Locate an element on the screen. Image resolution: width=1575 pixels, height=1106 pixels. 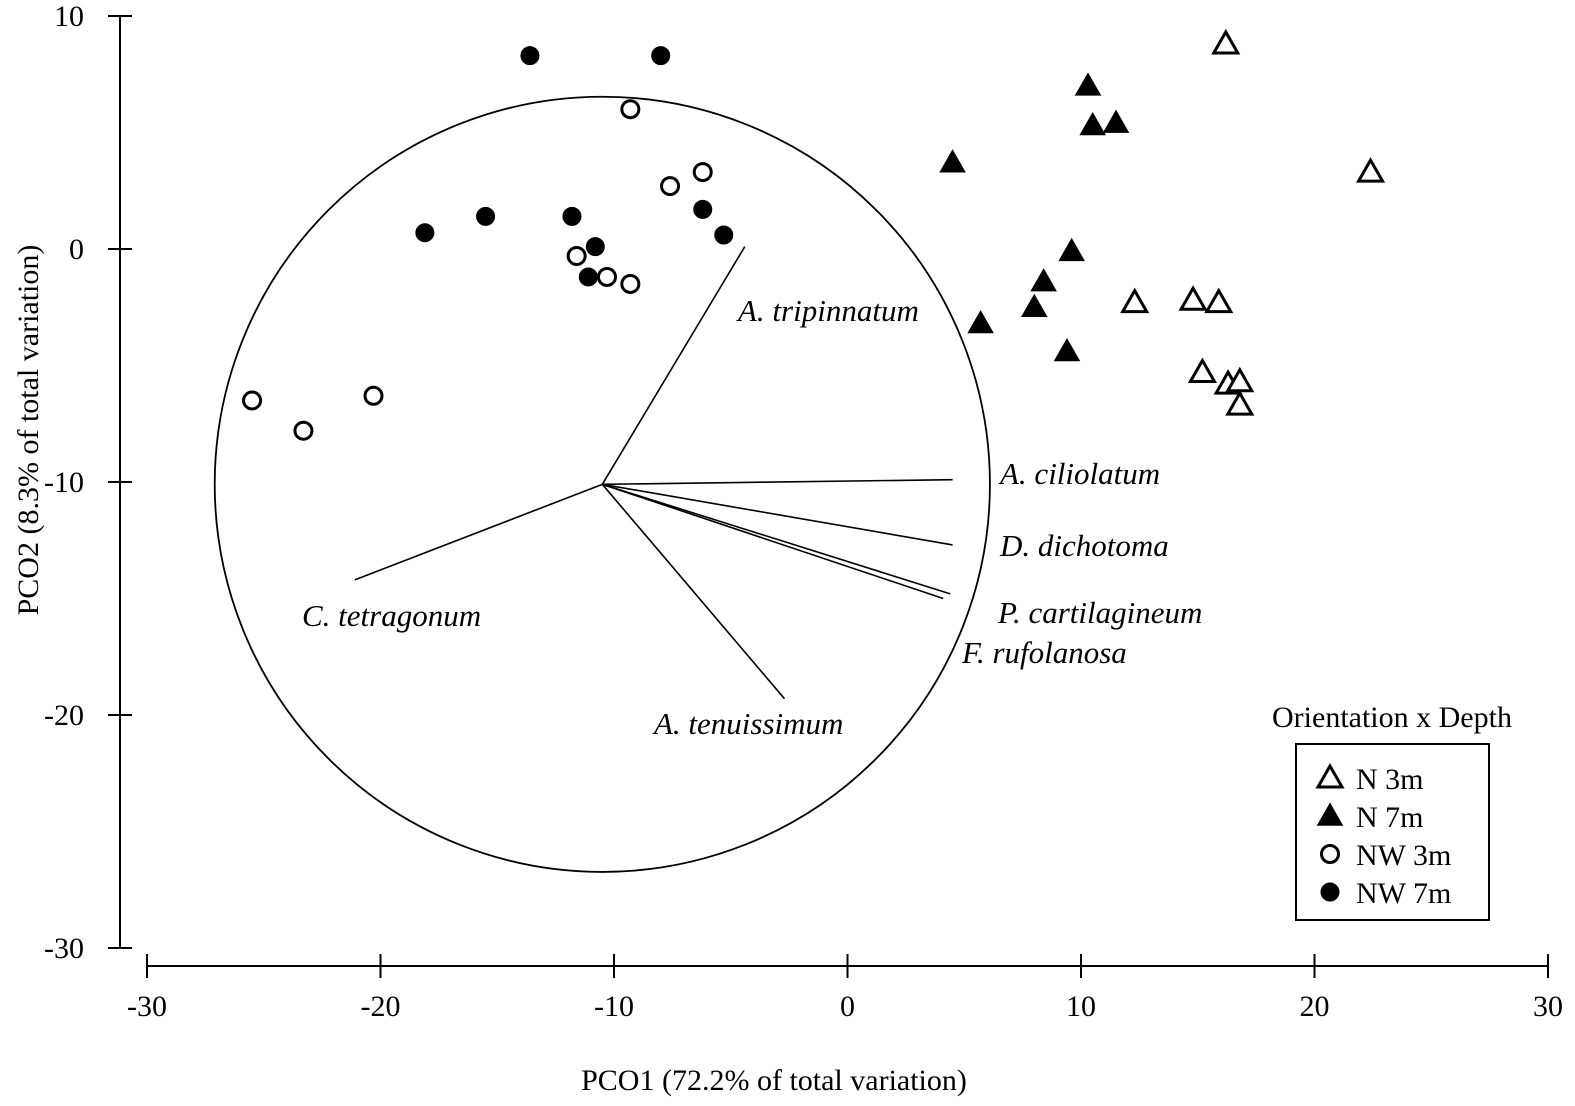
vector-label: C. tetragonum is located at coordinates (391, 615).